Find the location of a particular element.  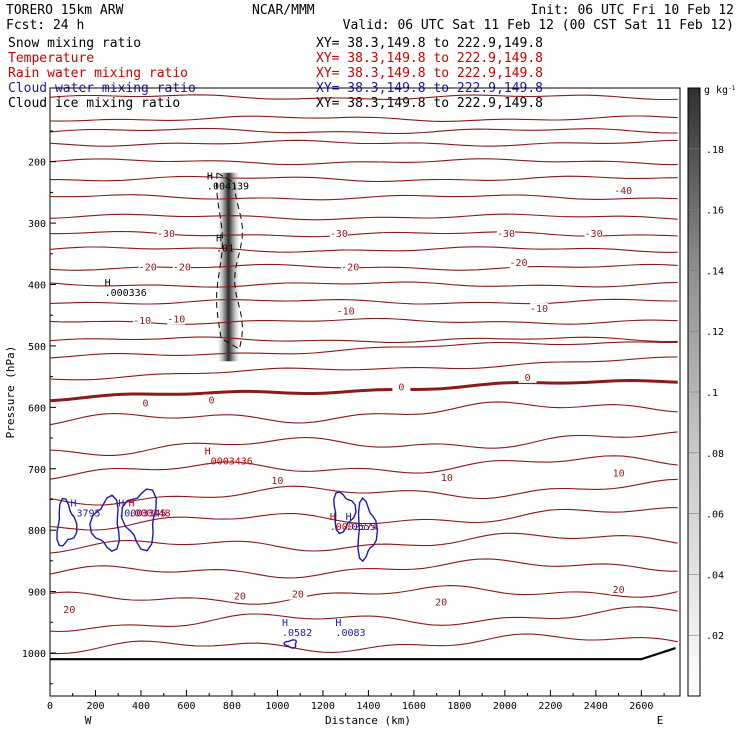

contour-label: -10 is located at coordinates (346, 312).